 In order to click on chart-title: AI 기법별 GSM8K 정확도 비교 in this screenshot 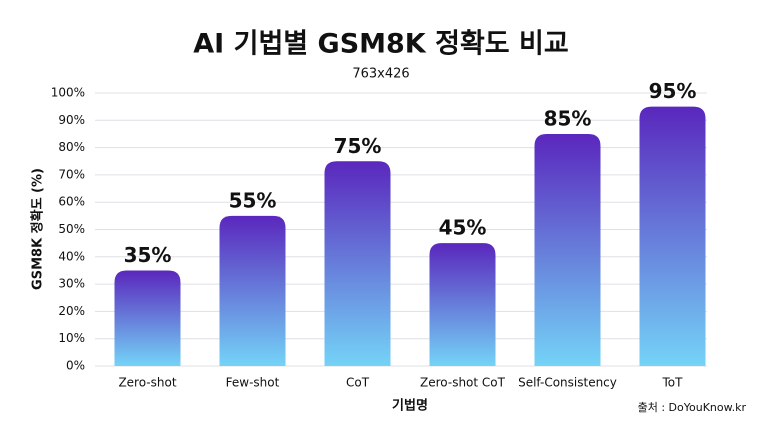, I will do `click(380, 44)`.